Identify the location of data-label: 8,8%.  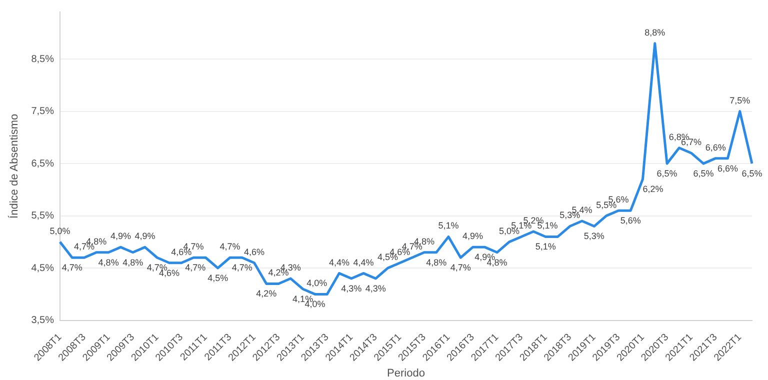
(655, 32).